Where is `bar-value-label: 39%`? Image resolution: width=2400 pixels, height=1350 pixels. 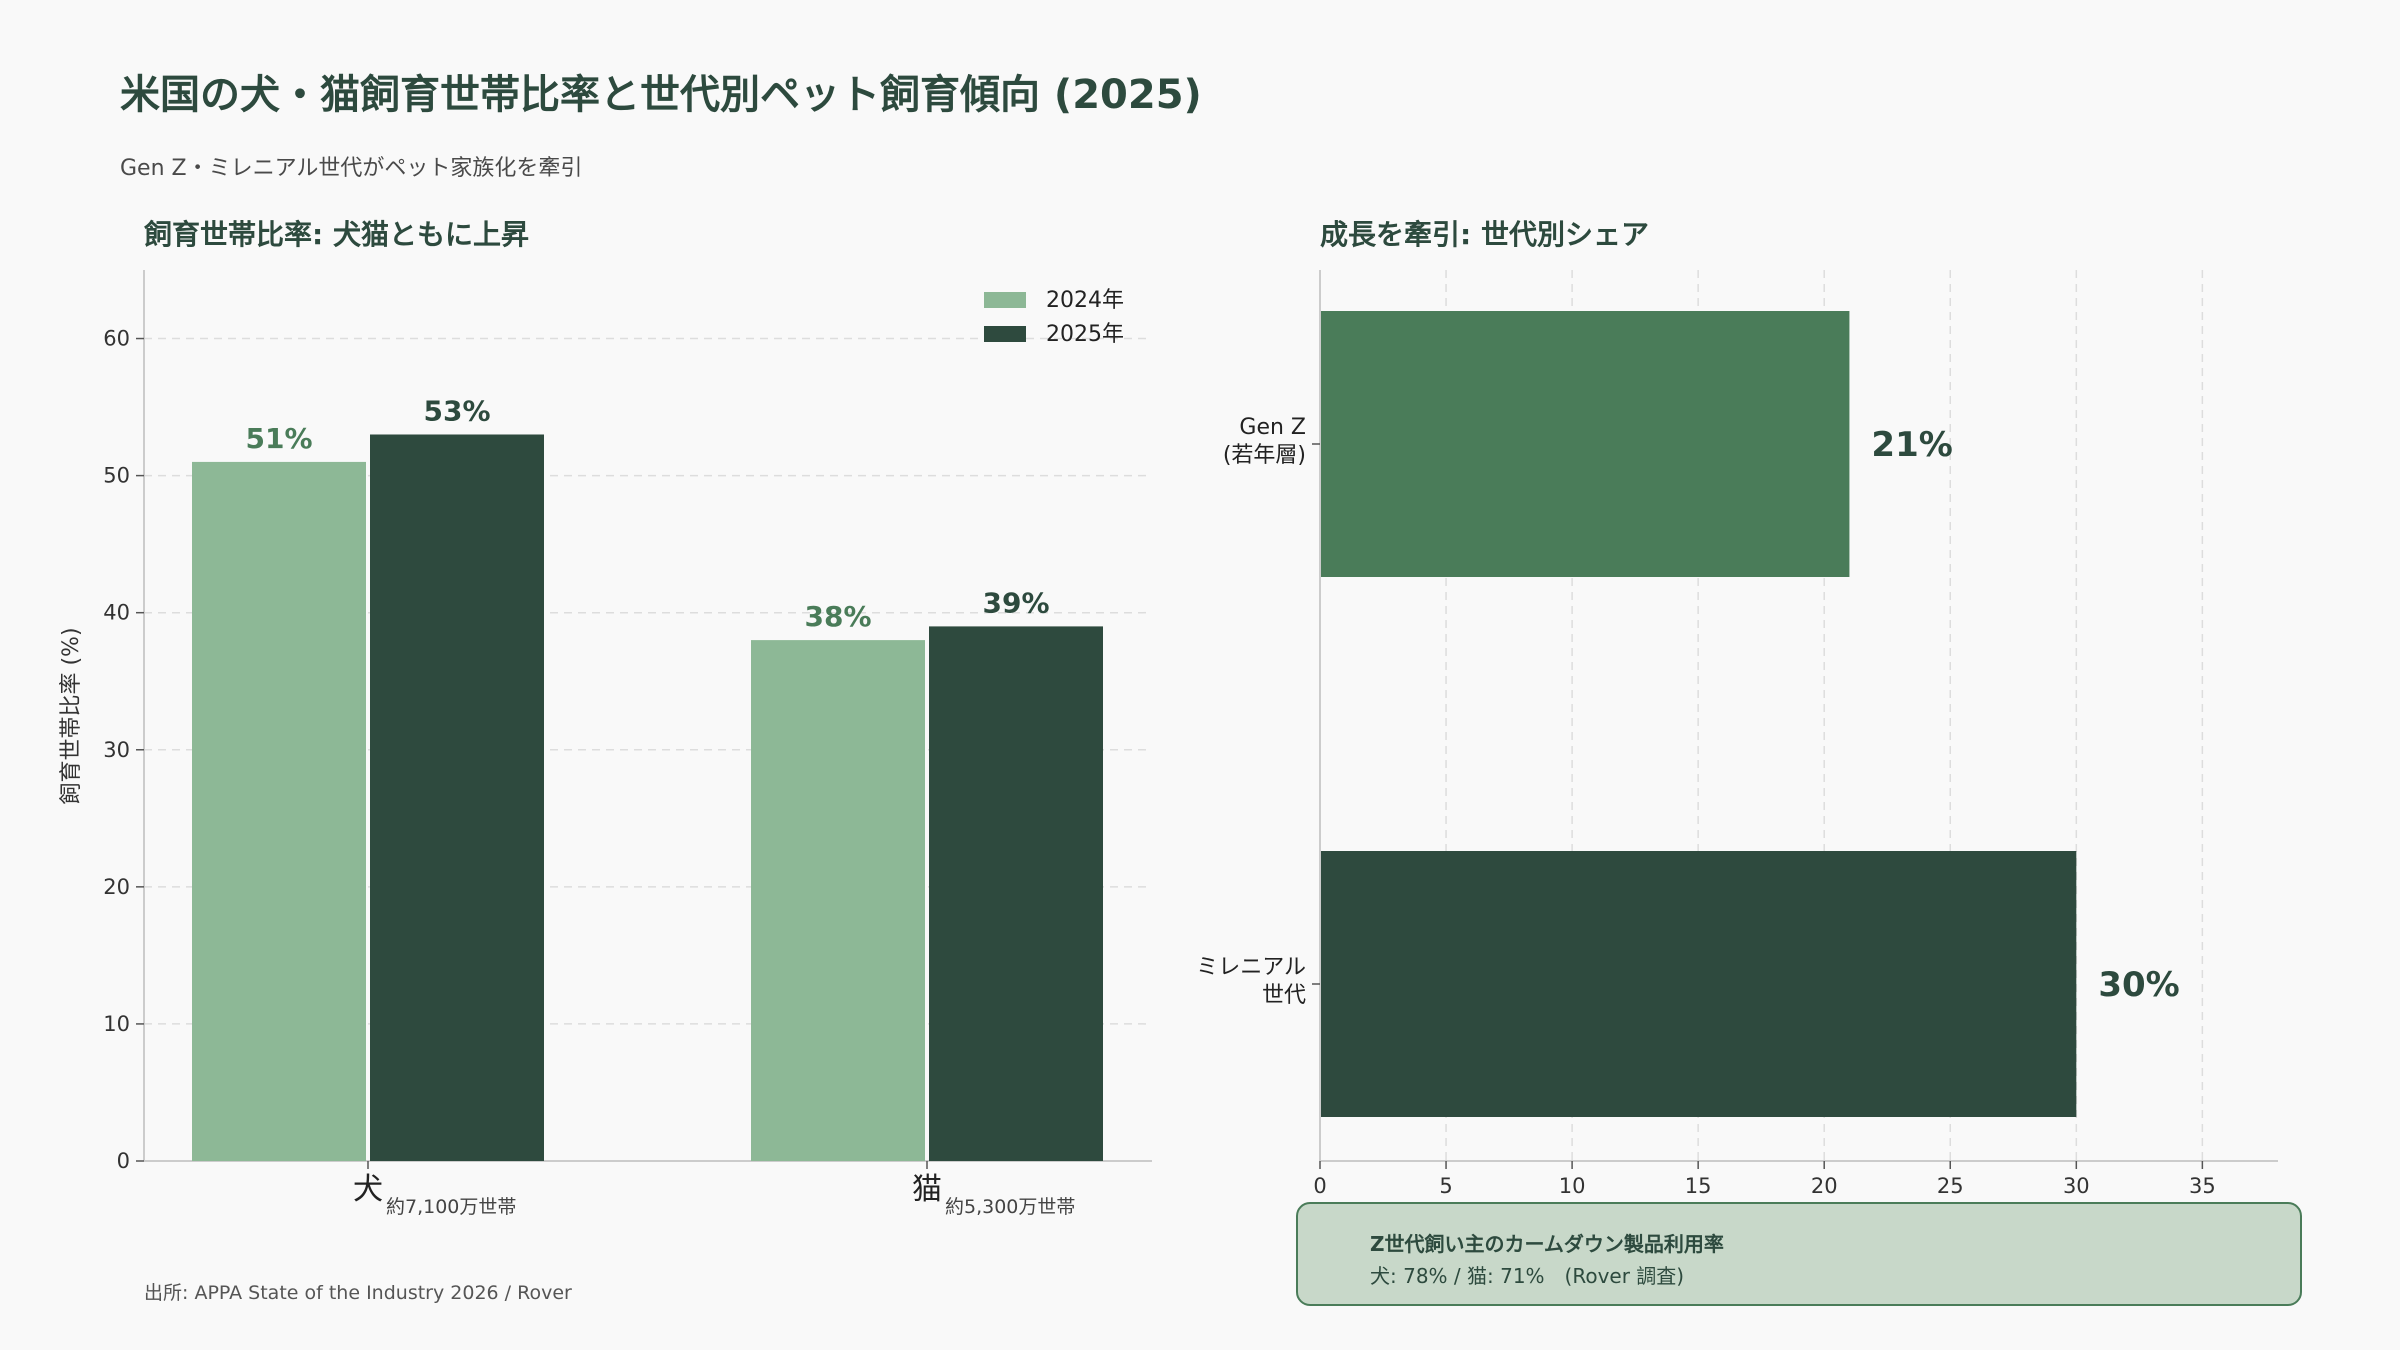
bar-value-label: 39% is located at coordinates (1015, 602).